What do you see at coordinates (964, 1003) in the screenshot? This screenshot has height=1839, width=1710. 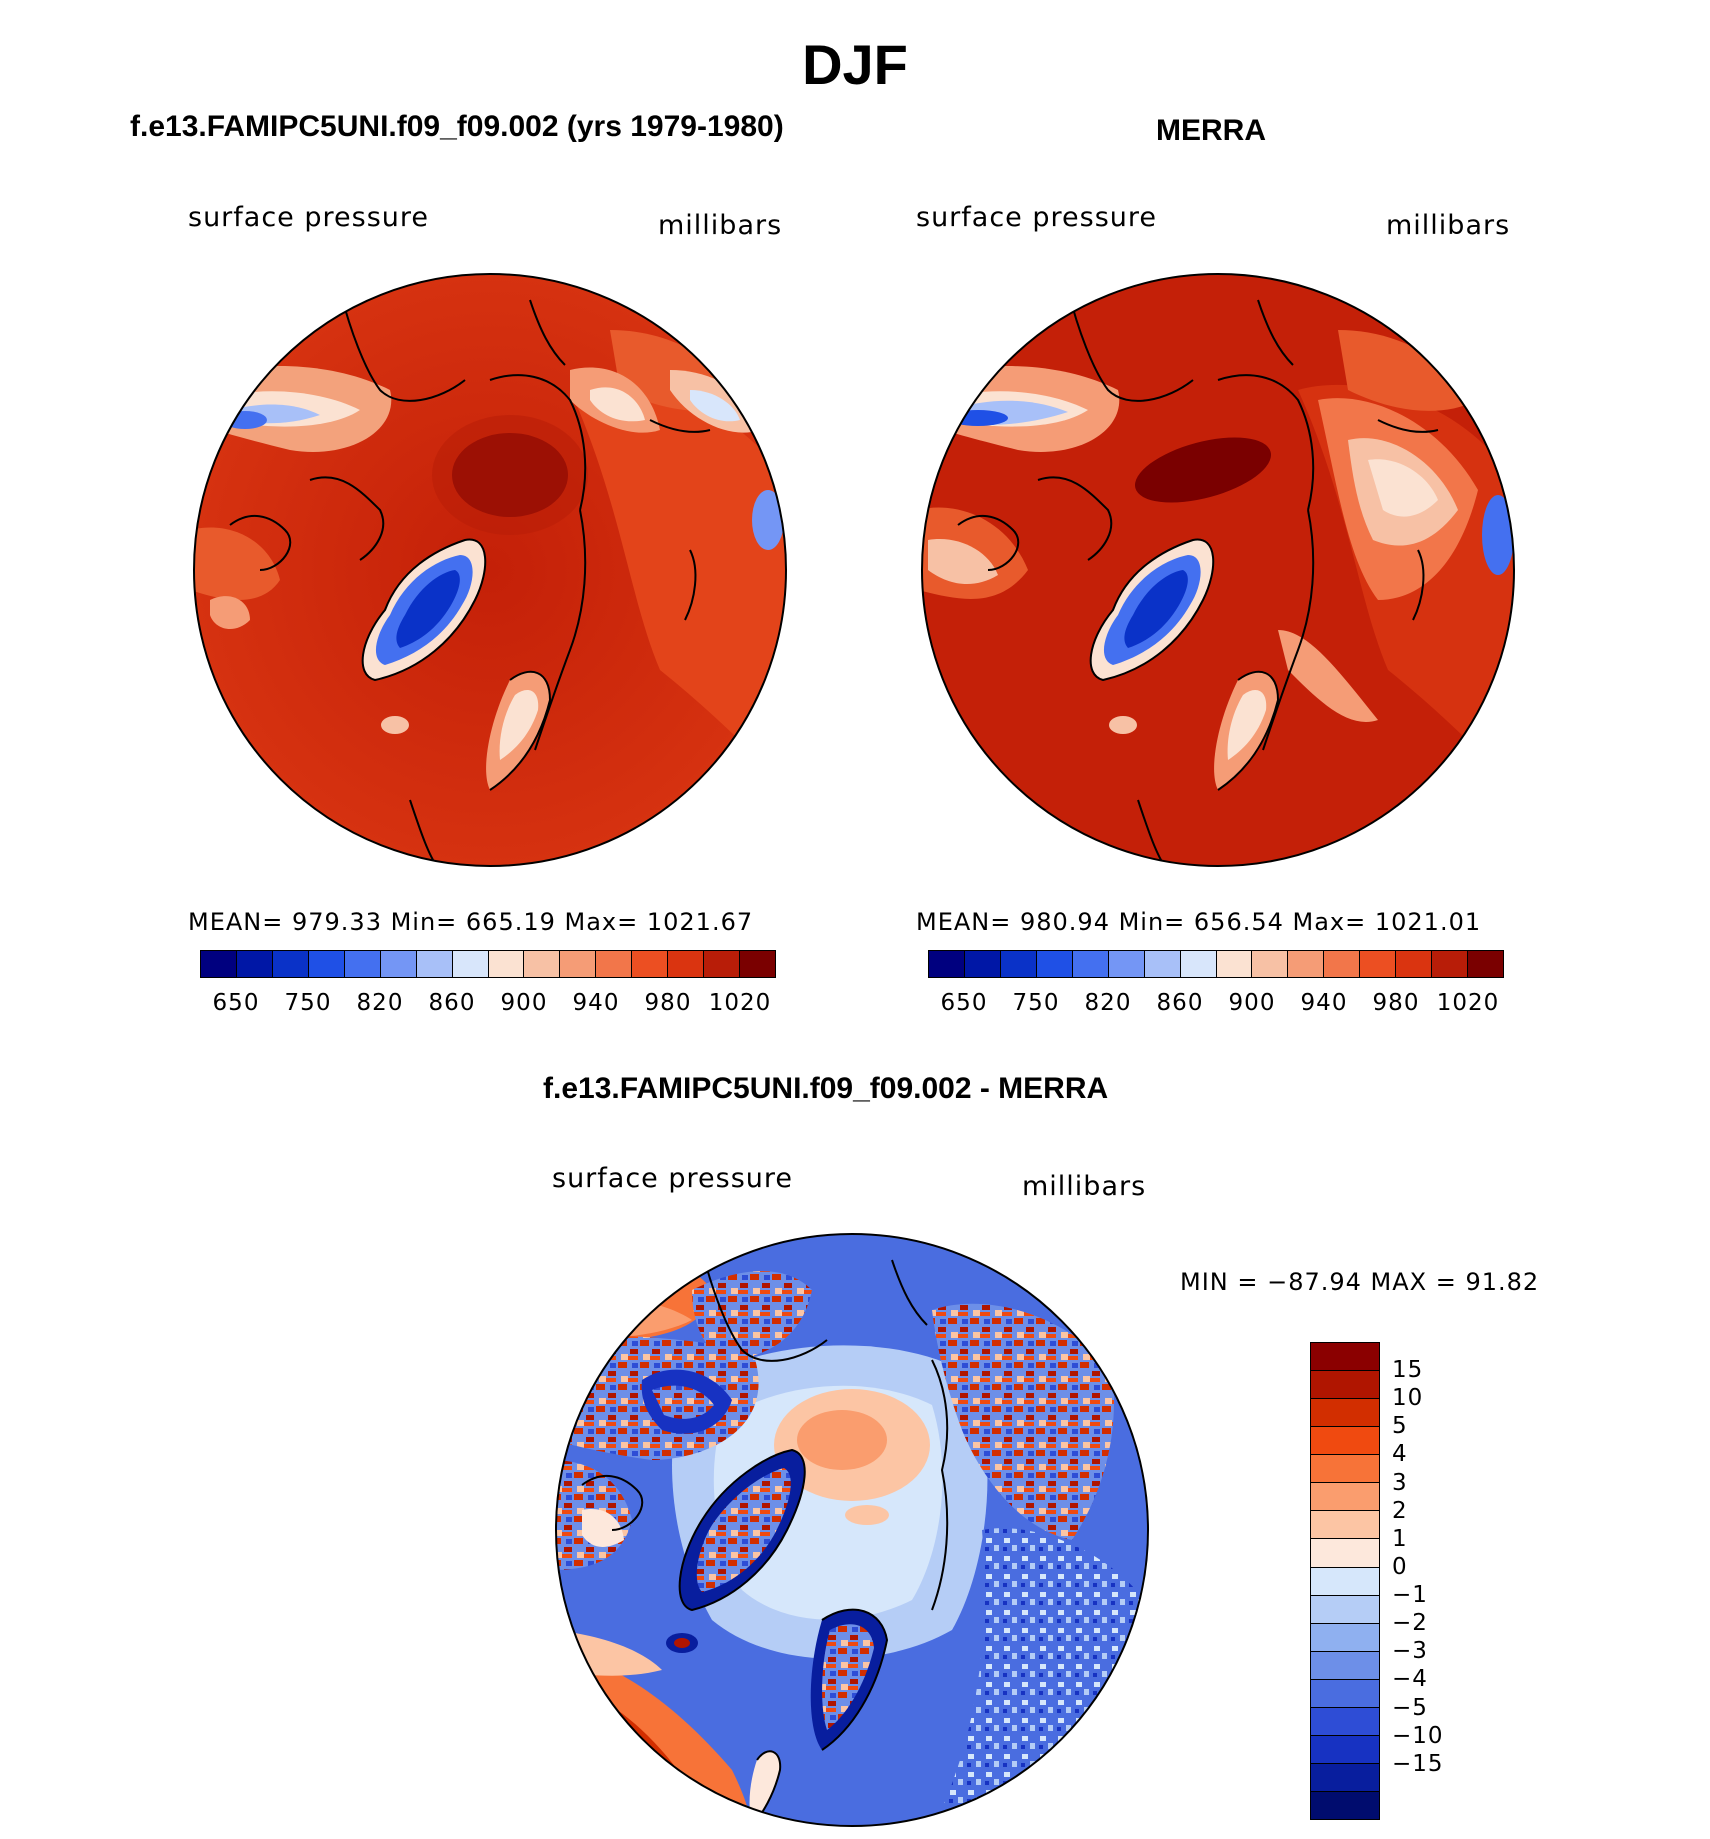 I see `panel2-colorbar-tick-label: 650` at bounding box center [964, 1003].